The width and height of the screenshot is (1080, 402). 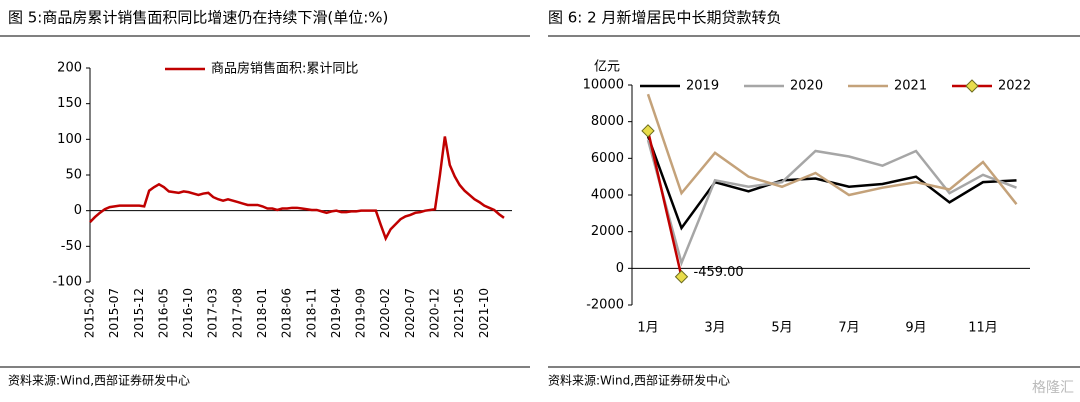 I want to click on y-tick-label: 10000, so click(x=603, y=85).